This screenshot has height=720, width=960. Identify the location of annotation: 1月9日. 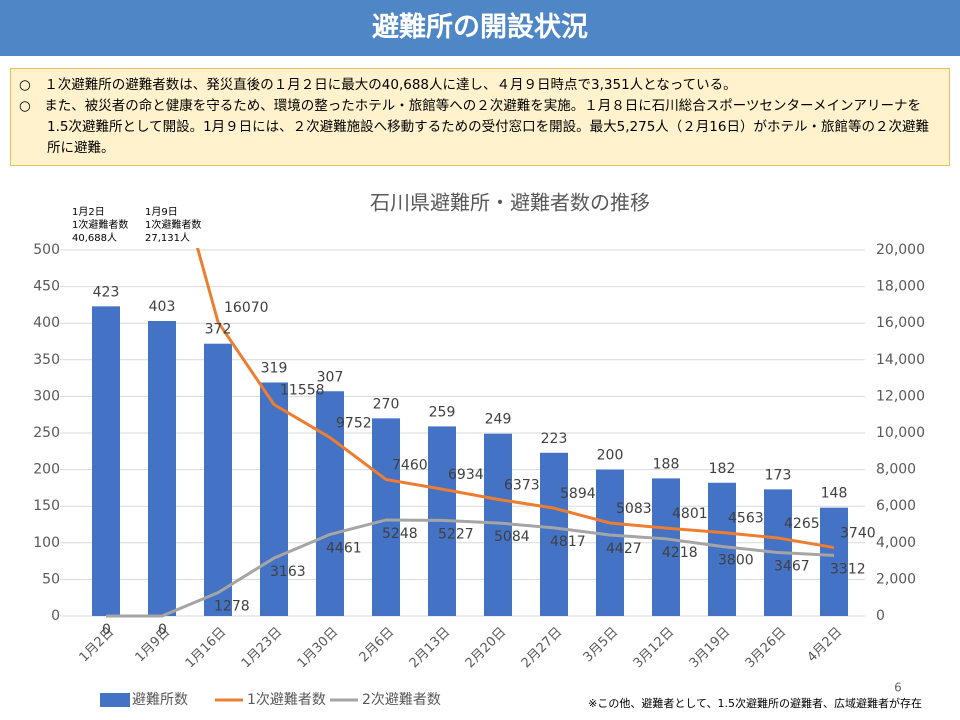
(161, 212).